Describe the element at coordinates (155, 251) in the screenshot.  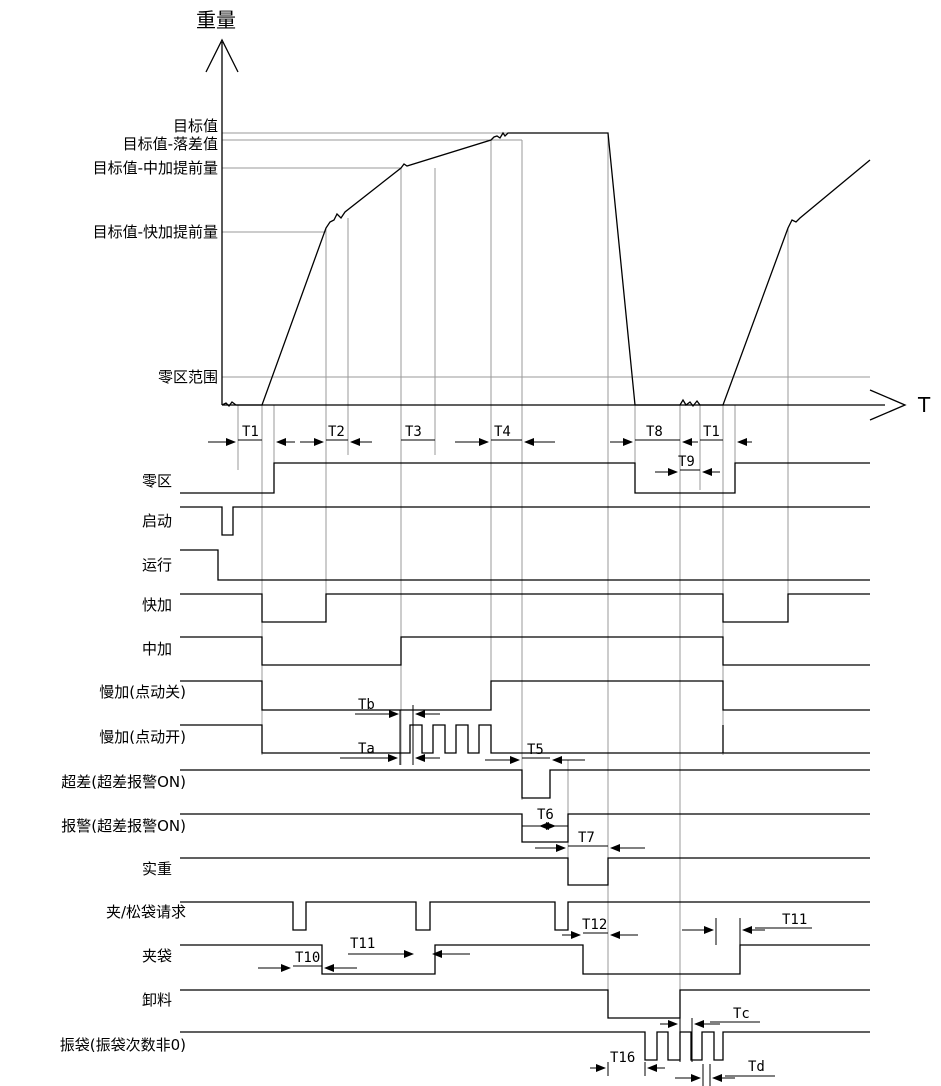
I see `level-labels: 目标值 目标值-落差值 目标值-中加提前量 目标值-快加提前量 零区范围` at that location.